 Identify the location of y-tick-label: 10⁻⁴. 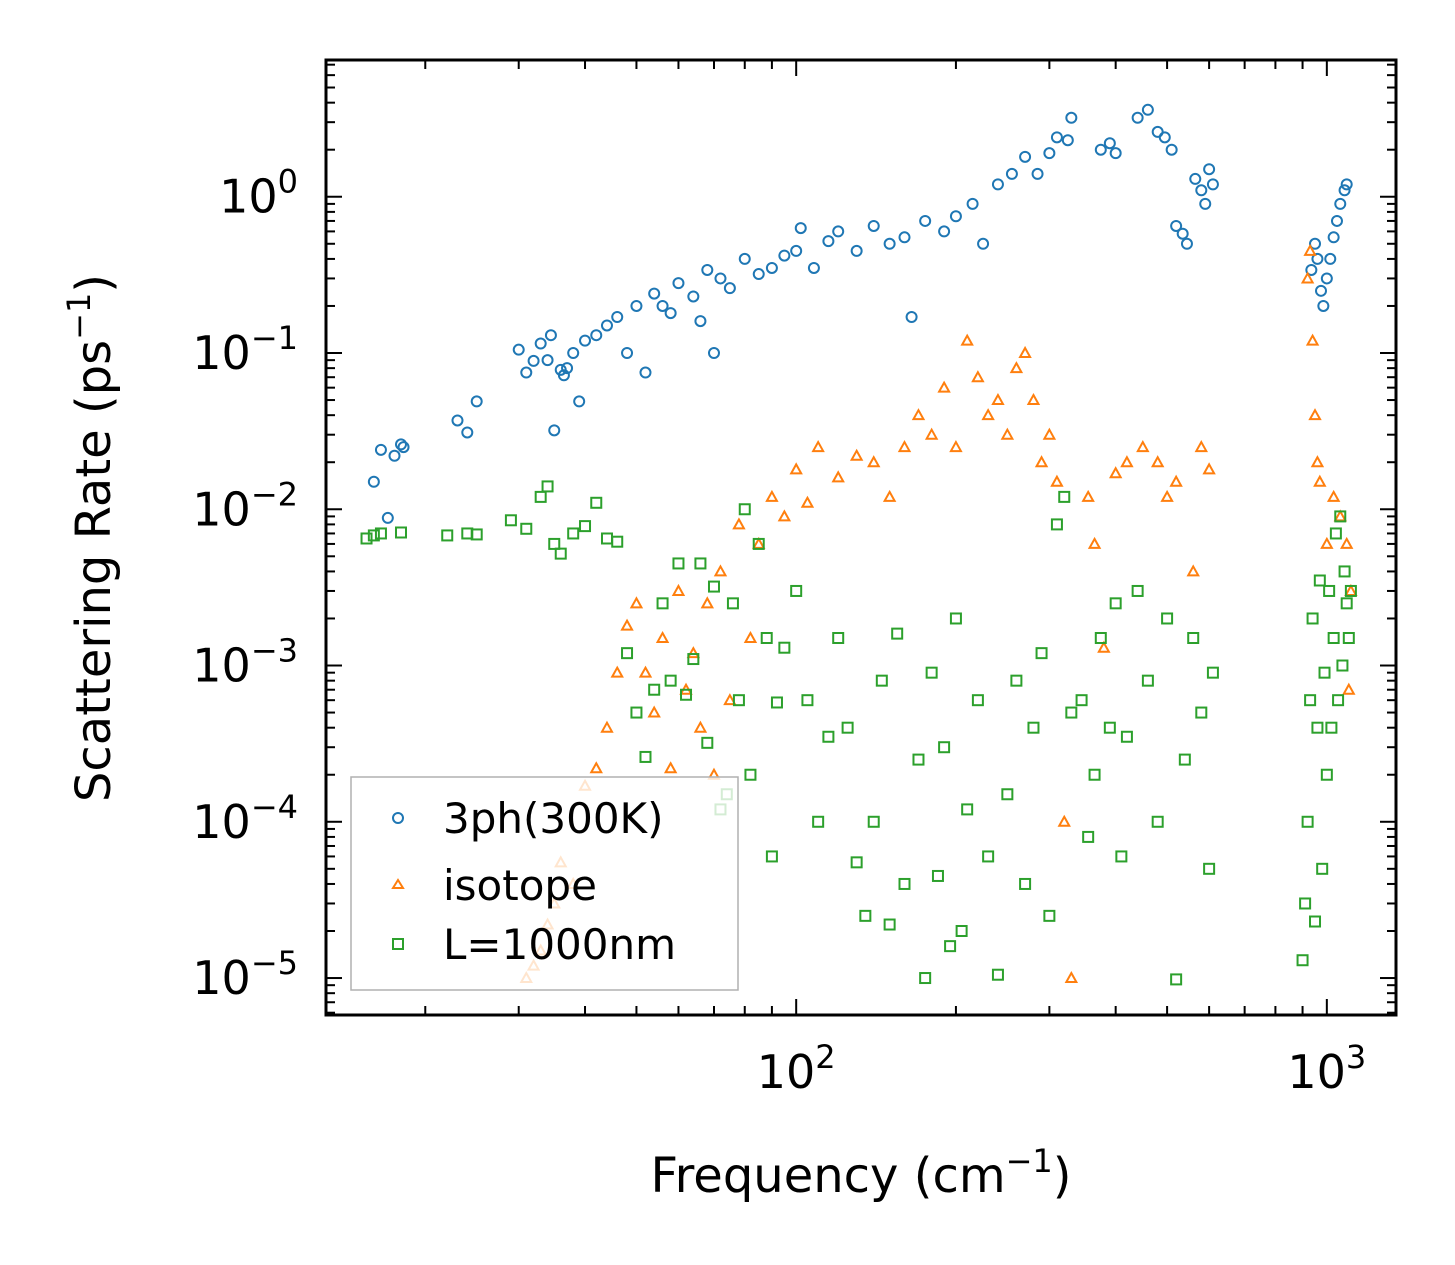
(245, 818).